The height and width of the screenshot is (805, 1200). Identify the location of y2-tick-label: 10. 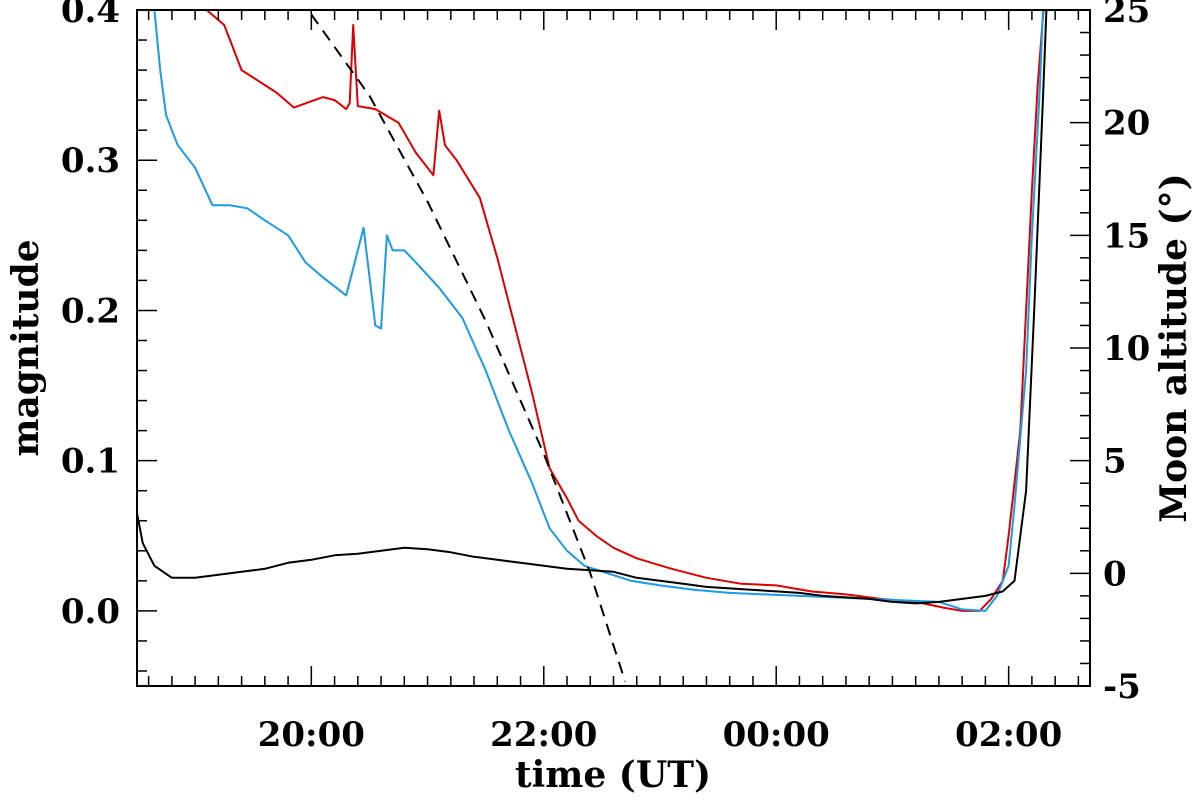
(1126, 349).